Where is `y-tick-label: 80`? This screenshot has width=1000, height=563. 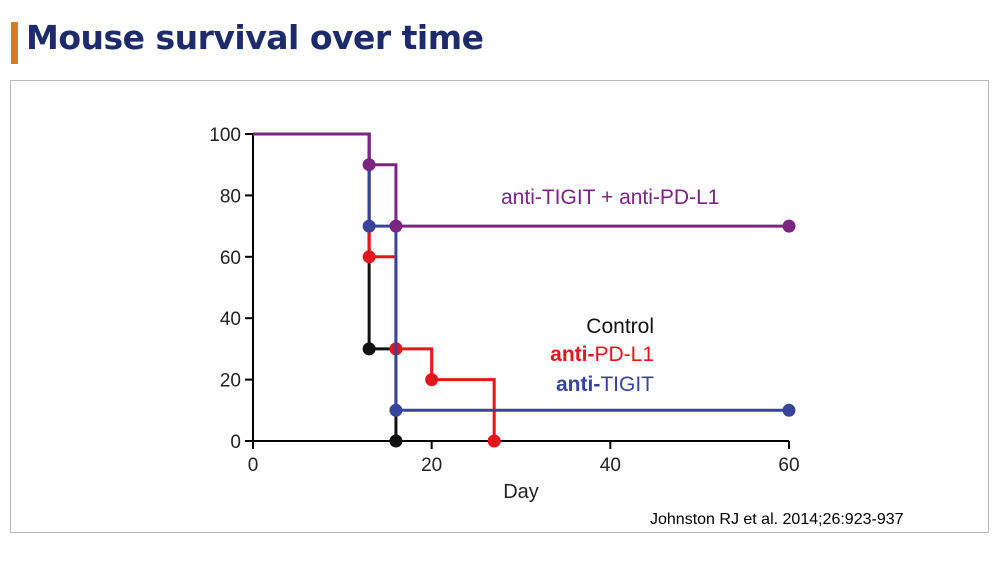
y-tick-label: 80 is located at coordinates (230, 196).